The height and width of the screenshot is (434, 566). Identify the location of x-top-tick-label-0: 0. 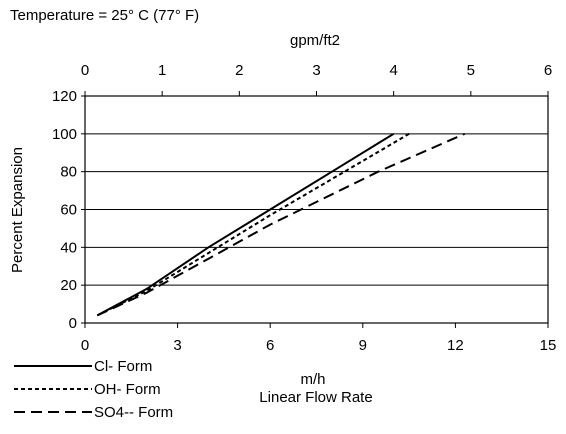
(85, 70).